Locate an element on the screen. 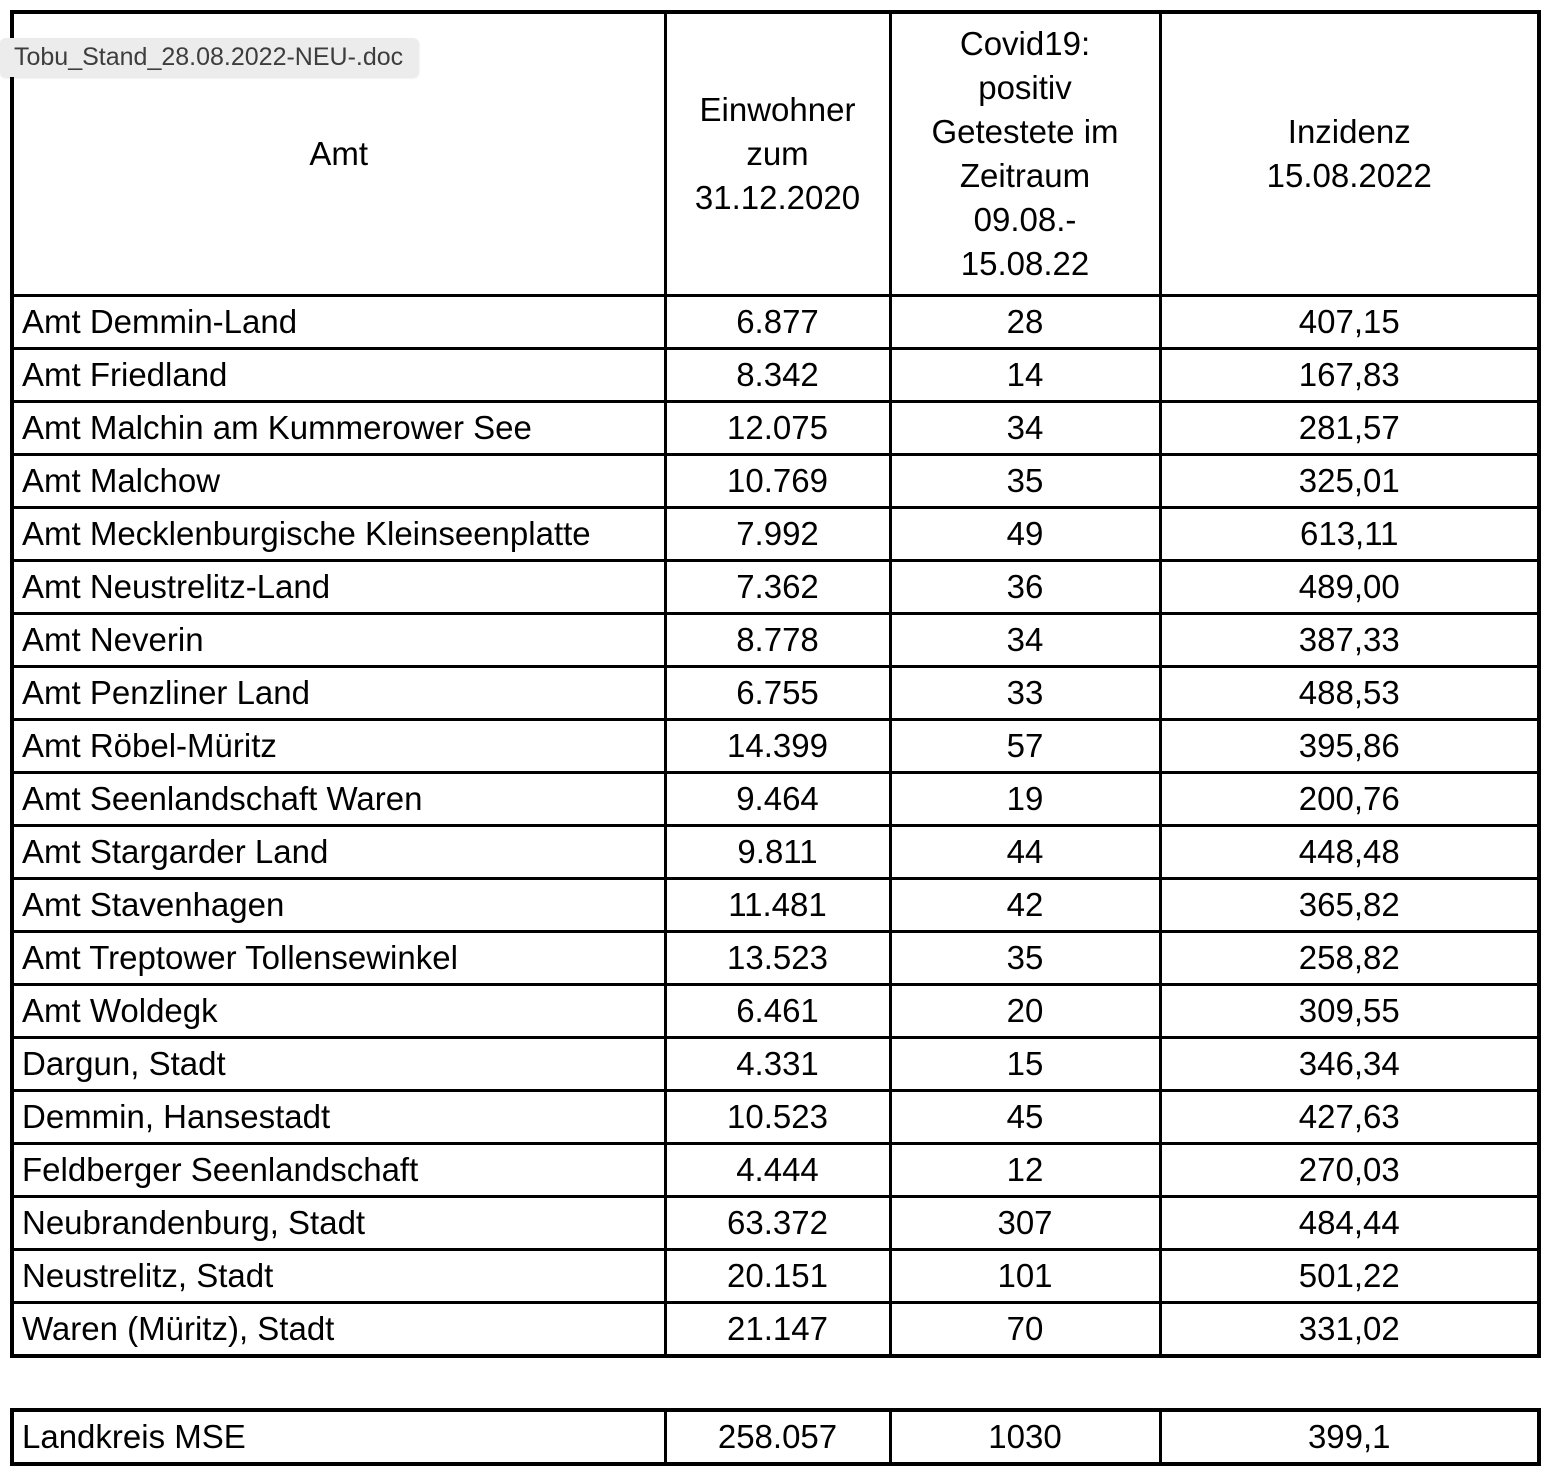 The width and height of the screenshot is (1546, 1480). positiv-cell: 33 is located at coordinates (1025, 692).